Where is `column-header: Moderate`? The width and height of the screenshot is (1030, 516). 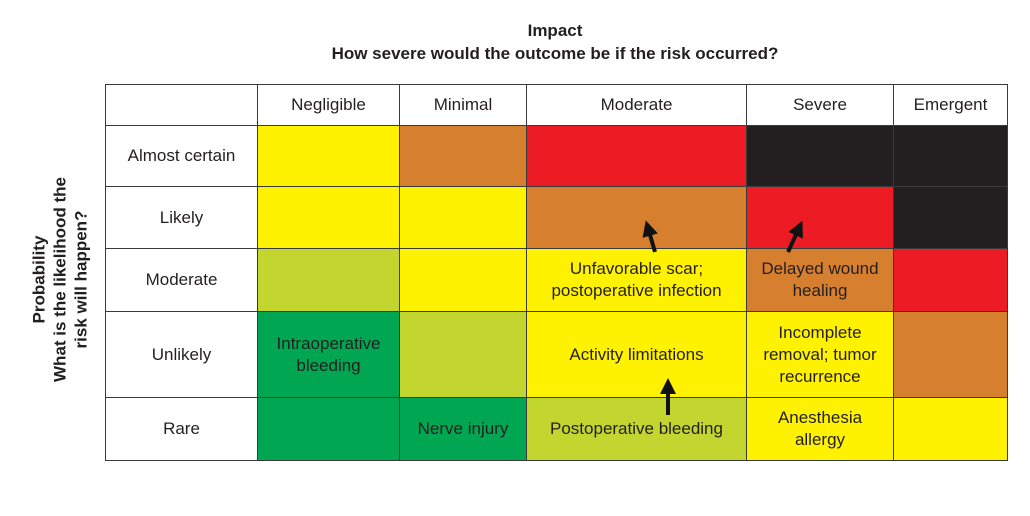 column-header: Moderate is located at coordinates (636, 105).